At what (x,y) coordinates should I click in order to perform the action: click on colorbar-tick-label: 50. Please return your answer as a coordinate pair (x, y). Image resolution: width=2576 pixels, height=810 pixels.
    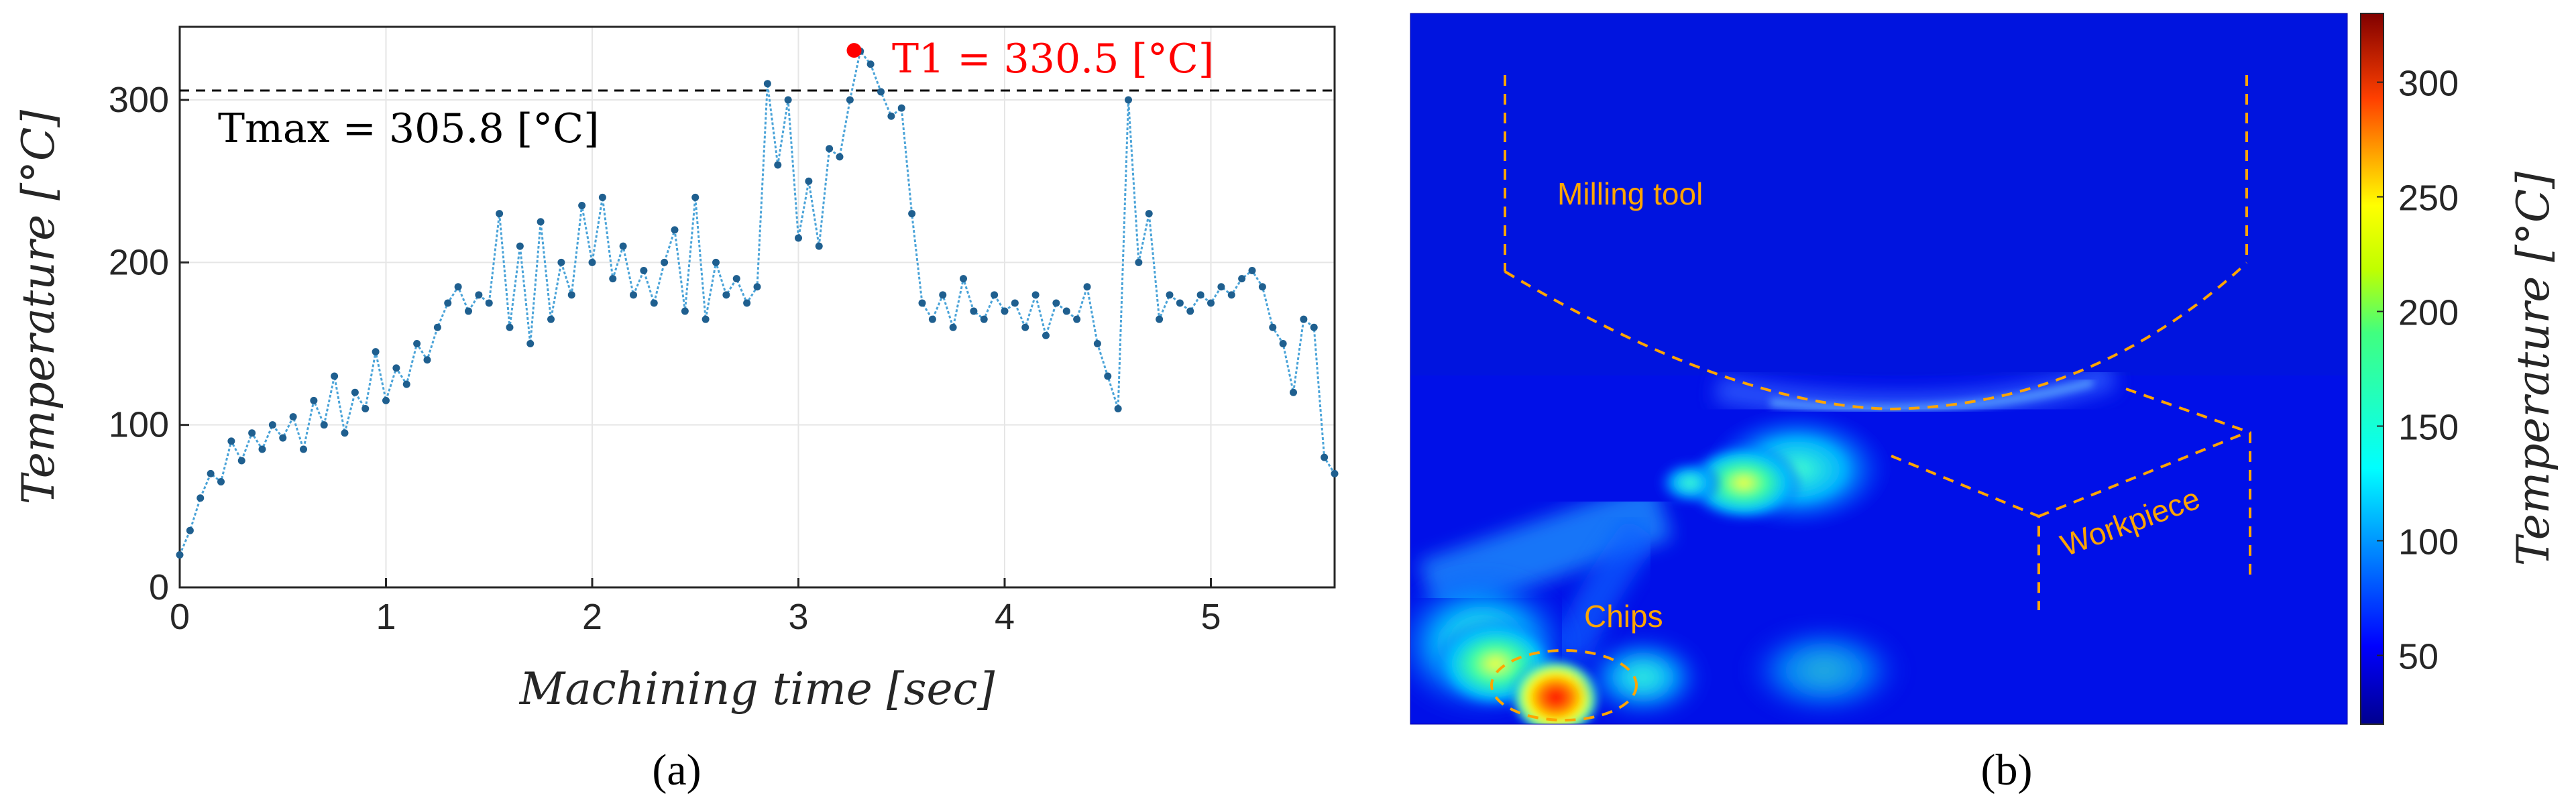
    Looking at the image, I should click on (2418, 656).